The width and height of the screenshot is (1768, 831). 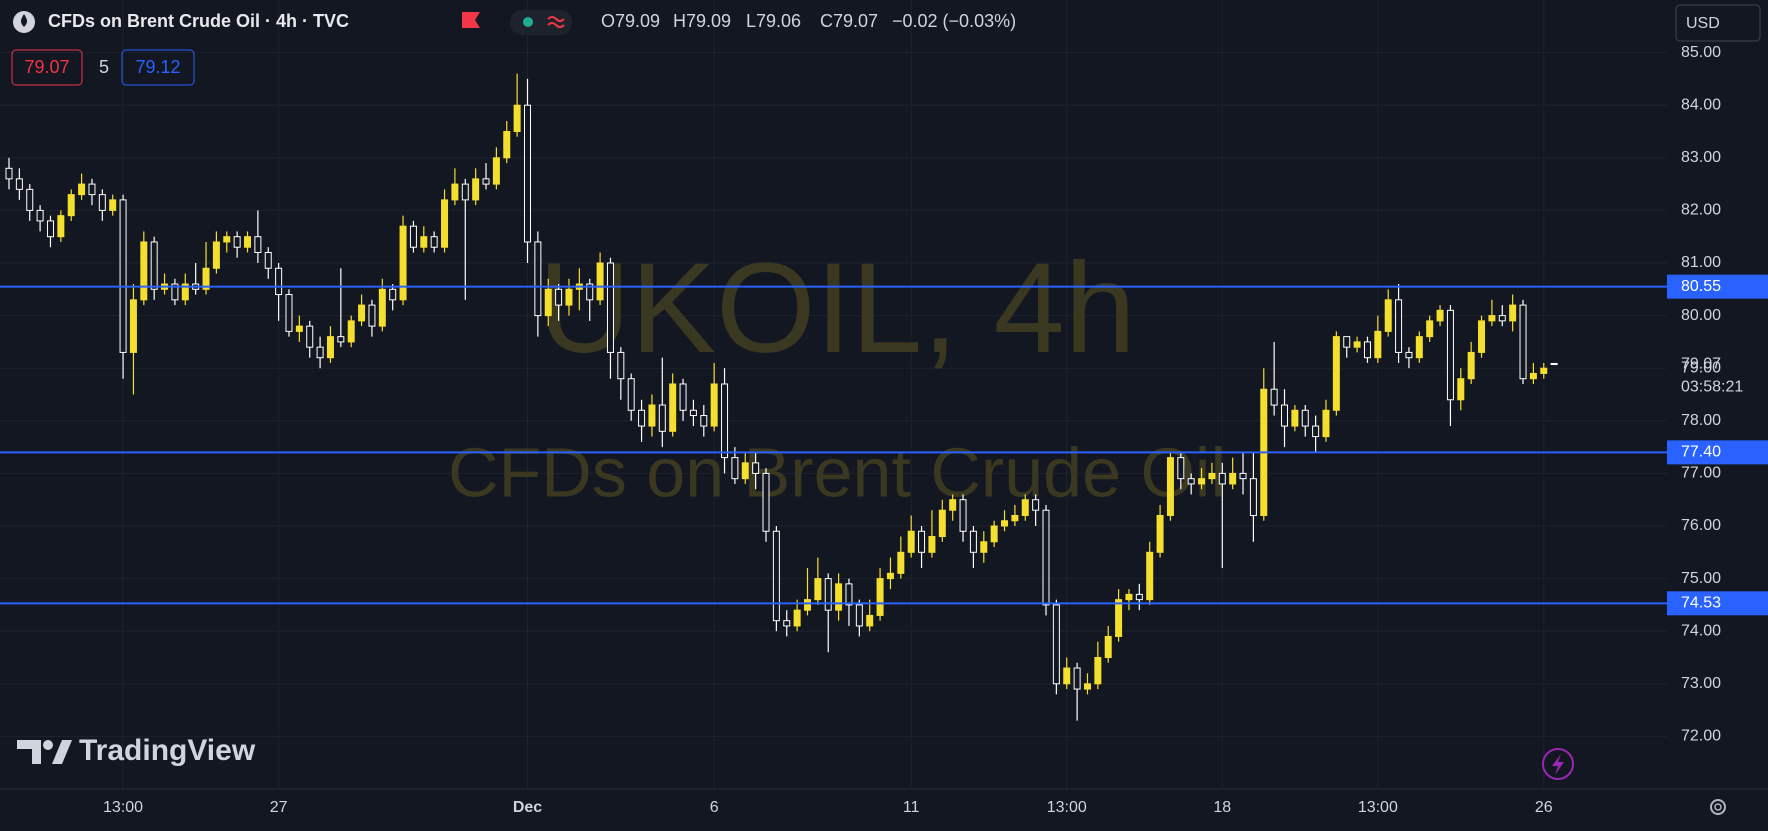 I want to click on y-tick-label: 83.00, so click(x=1701, y=157).